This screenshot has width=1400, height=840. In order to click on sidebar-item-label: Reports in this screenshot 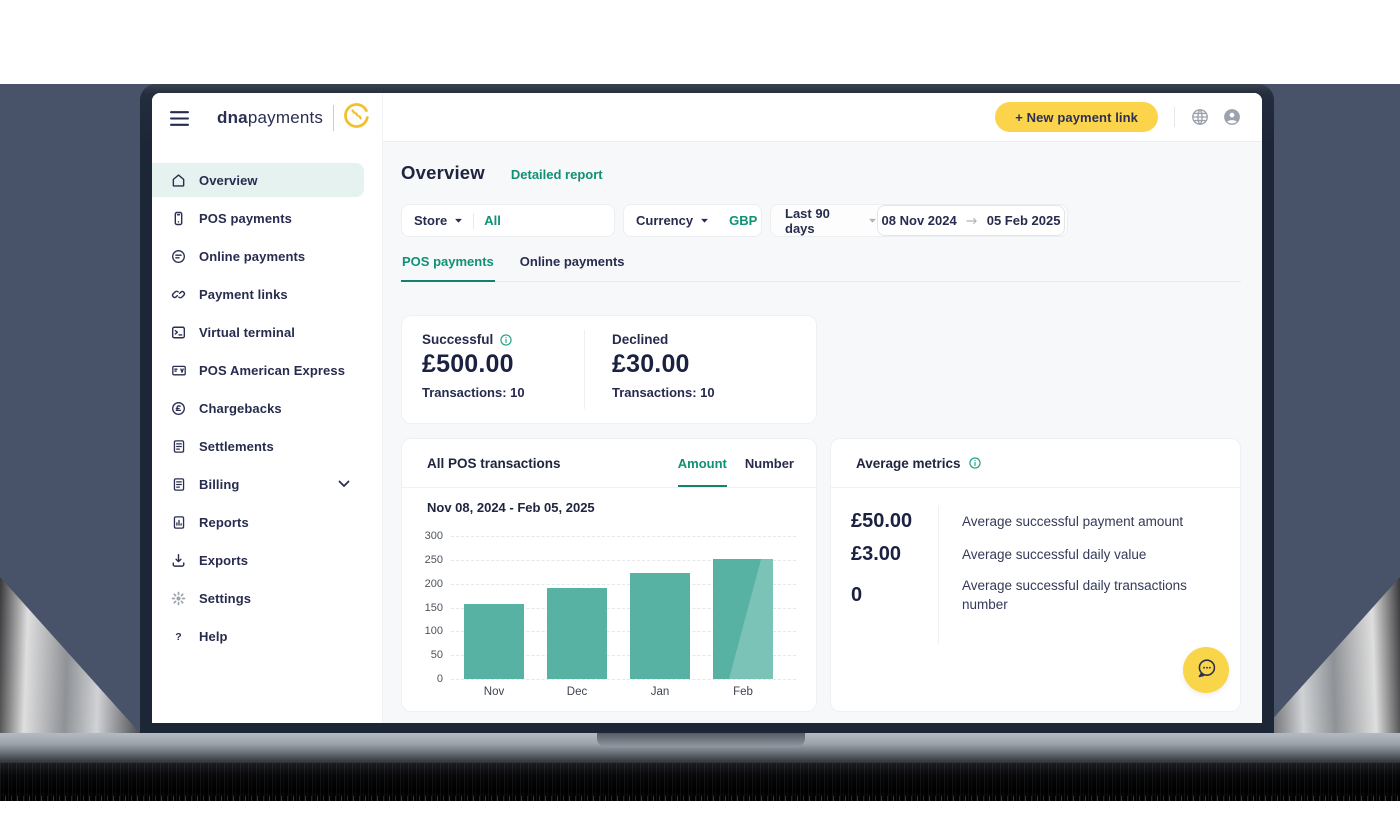, I will do `click(224, 522)`.